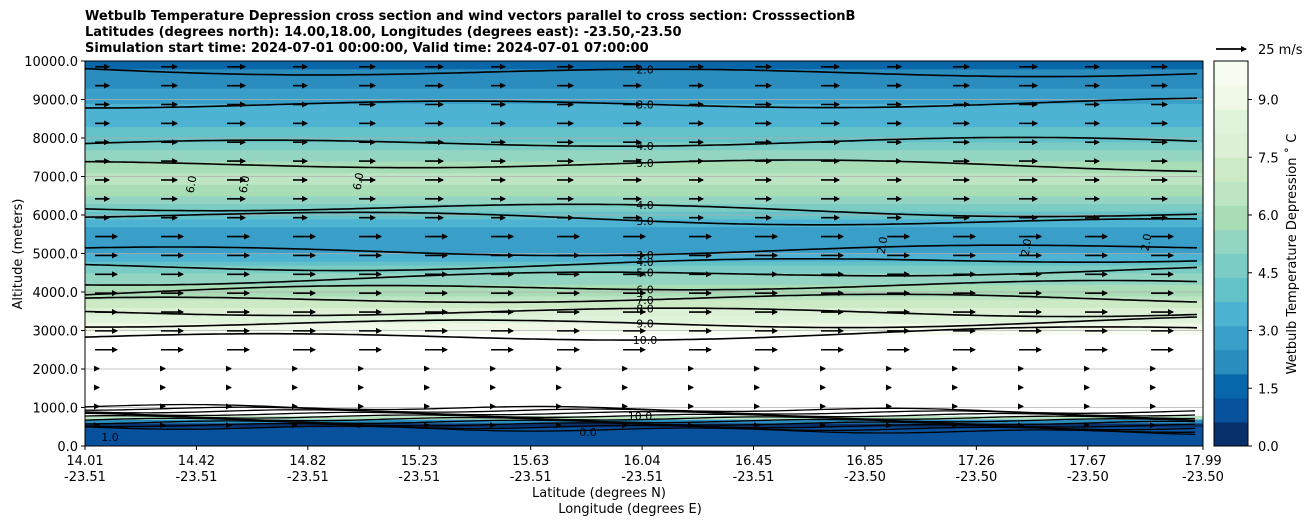 The width and height of the screenshot is (1312, 526). What do you see at coordinates (1087, 461) in the screenshot?
I see `x-tick-label-latitude: 17.67` at bounding box center [1087, 461].